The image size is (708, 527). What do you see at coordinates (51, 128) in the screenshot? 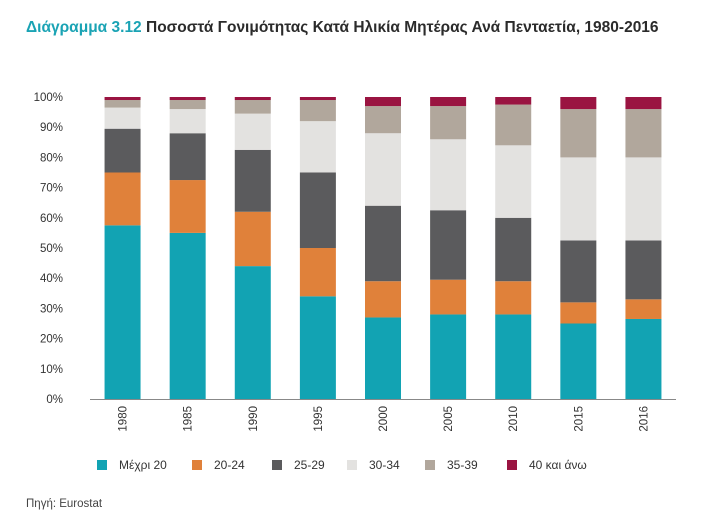
I see `y-tick-label: 90%` at bounding box center [51, 128].